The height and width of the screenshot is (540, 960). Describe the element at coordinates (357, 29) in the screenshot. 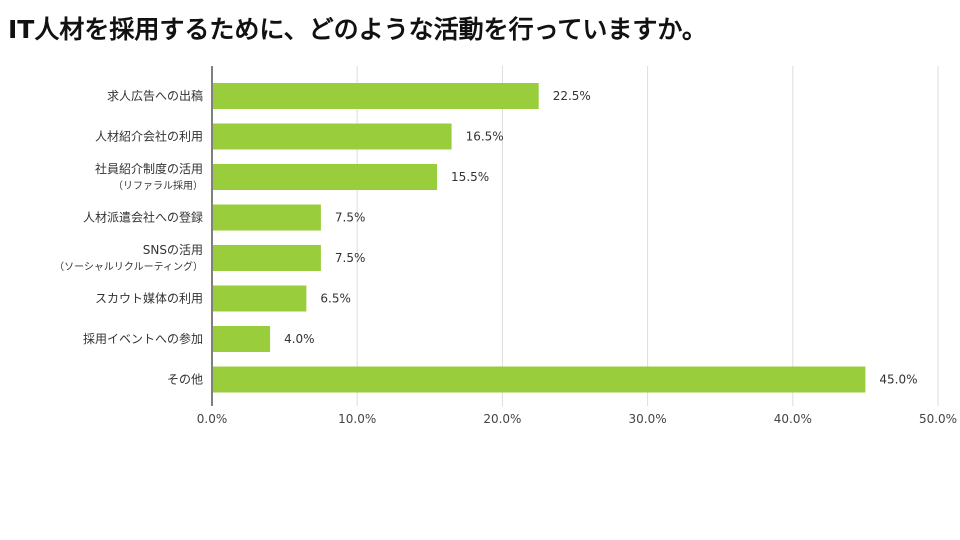

I see `chart-title: IT人材を採用するために、どのような活動を行っていますか。` at that location.